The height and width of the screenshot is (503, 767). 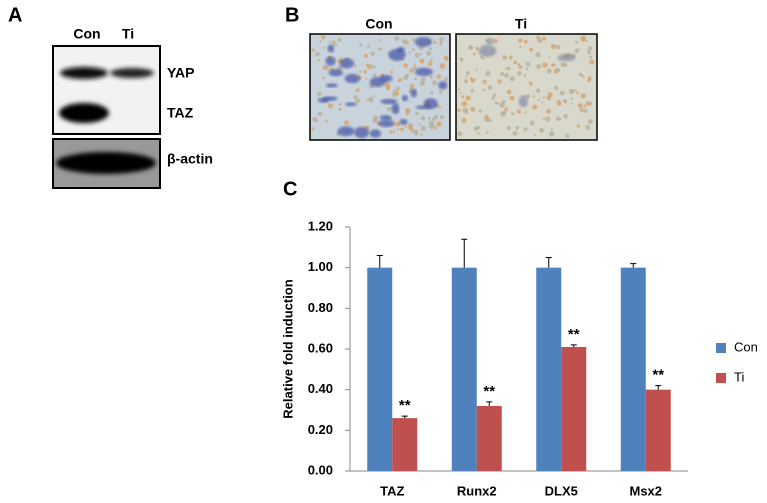 I want to click on y-tick-label: 0.80, so click(x=320, y=307).